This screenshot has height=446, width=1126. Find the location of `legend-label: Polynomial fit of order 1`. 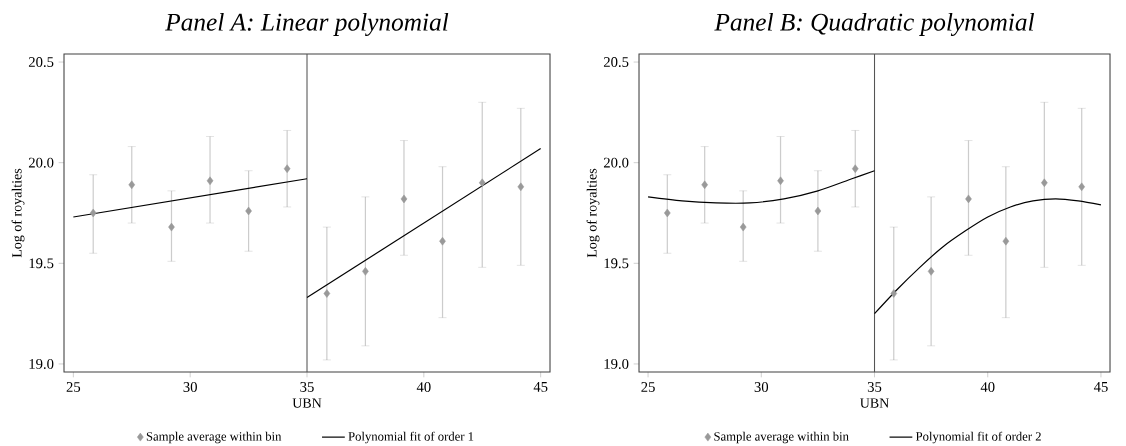

legend-label: Polynomial fit of order 1 is located at coordinates (411, 437).